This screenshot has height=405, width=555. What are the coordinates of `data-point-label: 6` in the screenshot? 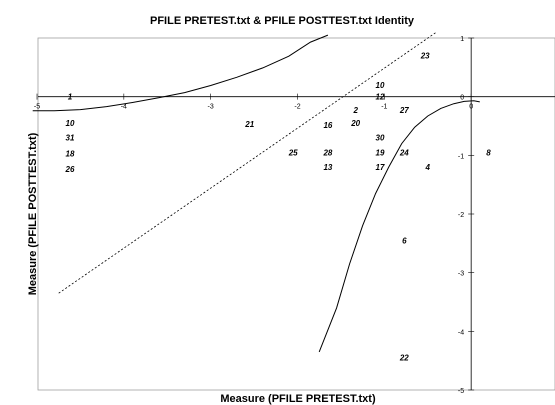 It's located at (404, 240).